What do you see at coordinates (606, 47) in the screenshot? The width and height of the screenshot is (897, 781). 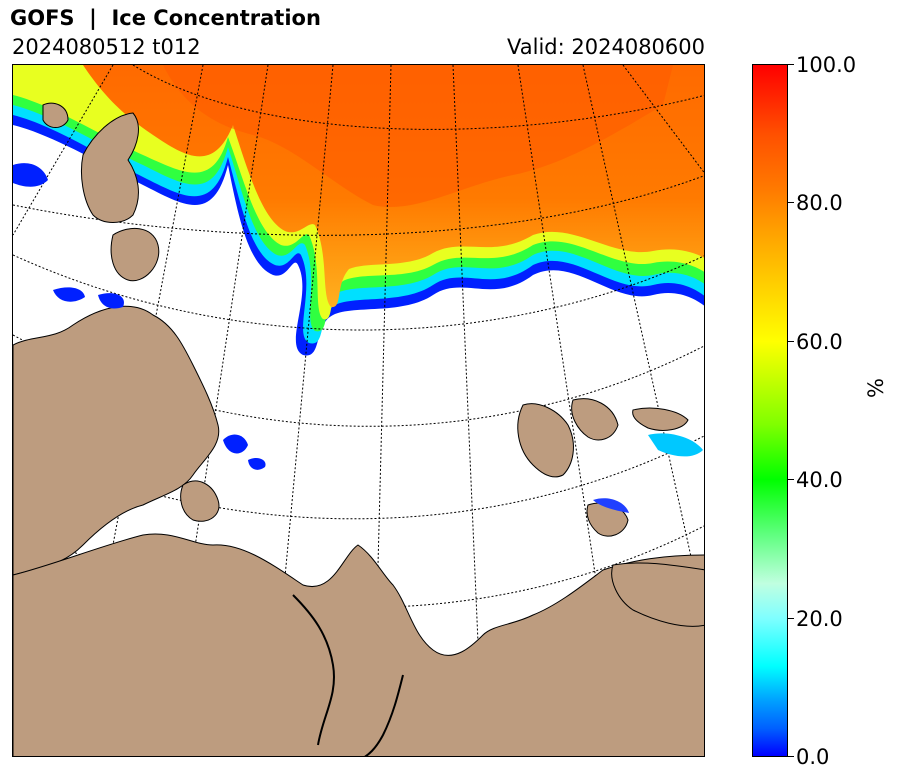 I see `valid-label: Valid: 2024080600` at bounding box center [606, 47].